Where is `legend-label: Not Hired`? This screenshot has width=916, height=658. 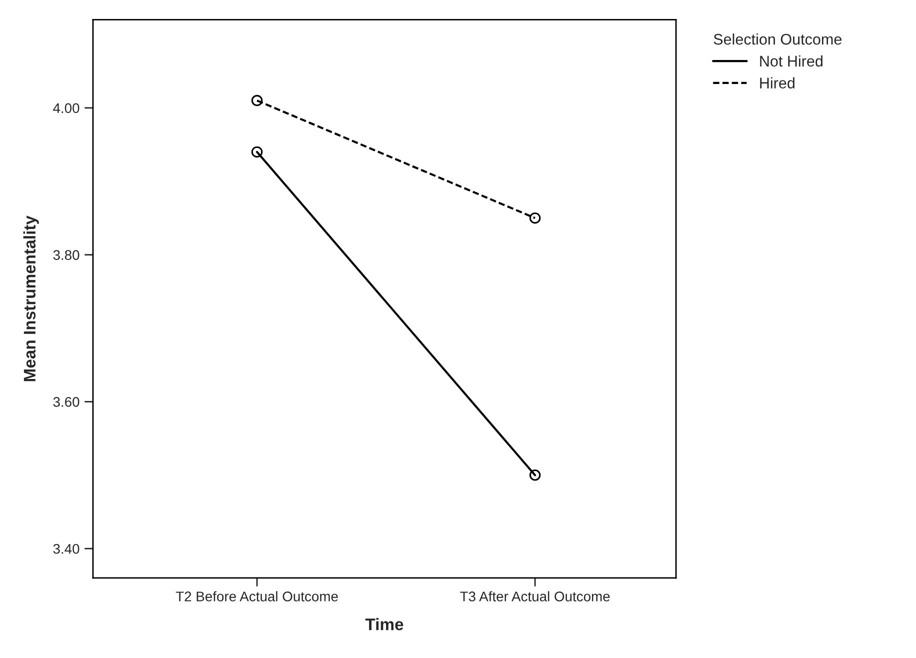
legend-label: Not Hired is located at coordinates (791, 61).